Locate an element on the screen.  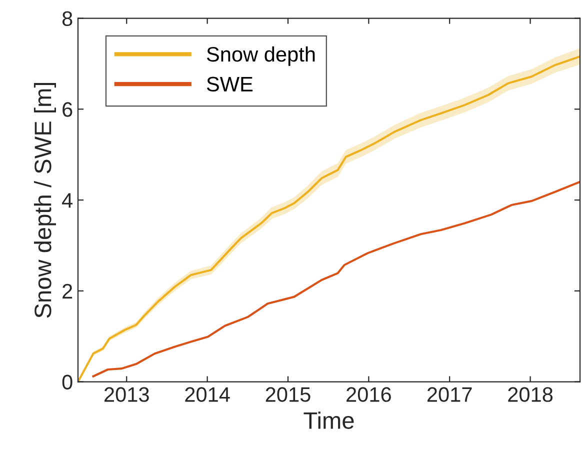
y-tick-label: 6 is located at coordinates (67, 109).